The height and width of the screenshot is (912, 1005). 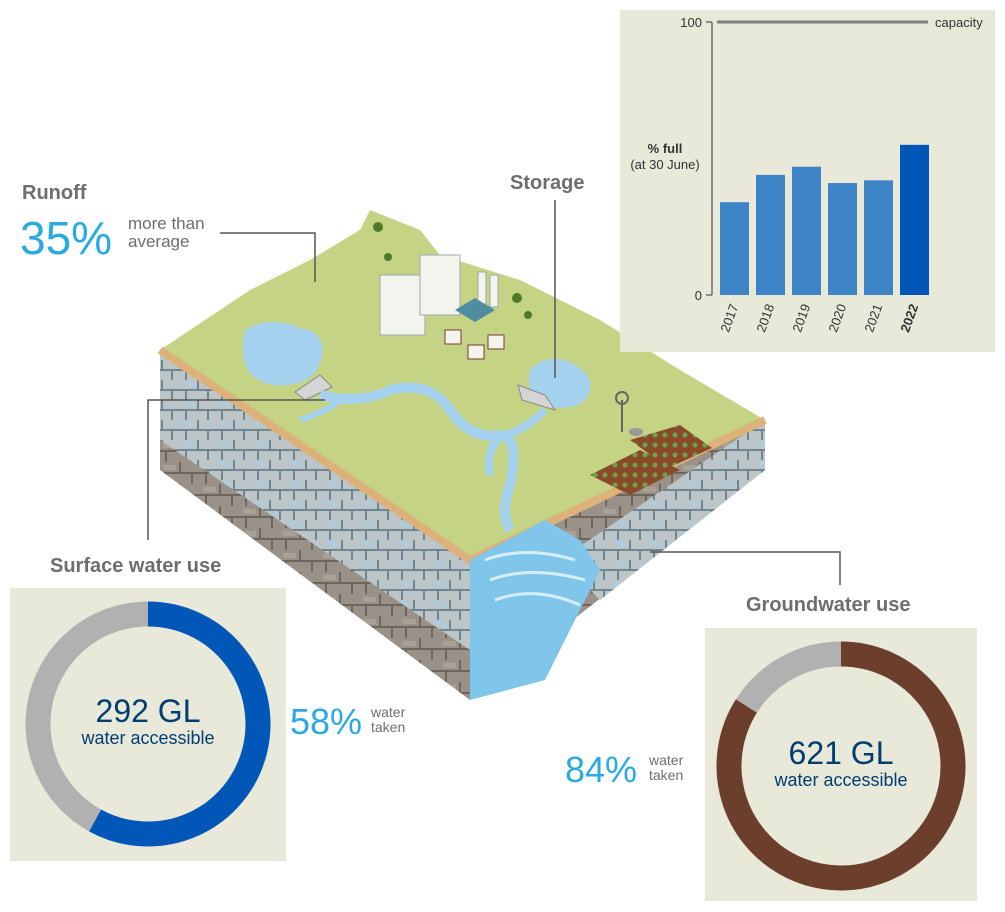 I want to click on surface-donut-panel: 292 GL water accessible, so click(x=148, y=724).